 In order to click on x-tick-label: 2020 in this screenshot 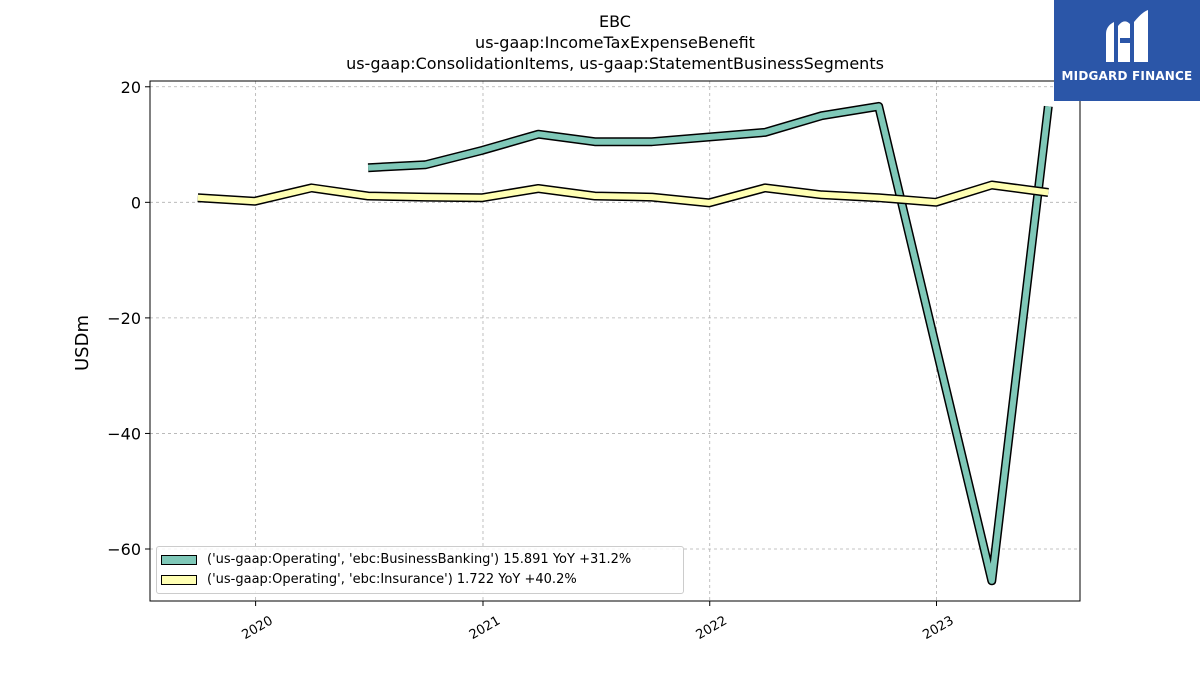, I will do `click(257, 628)`.